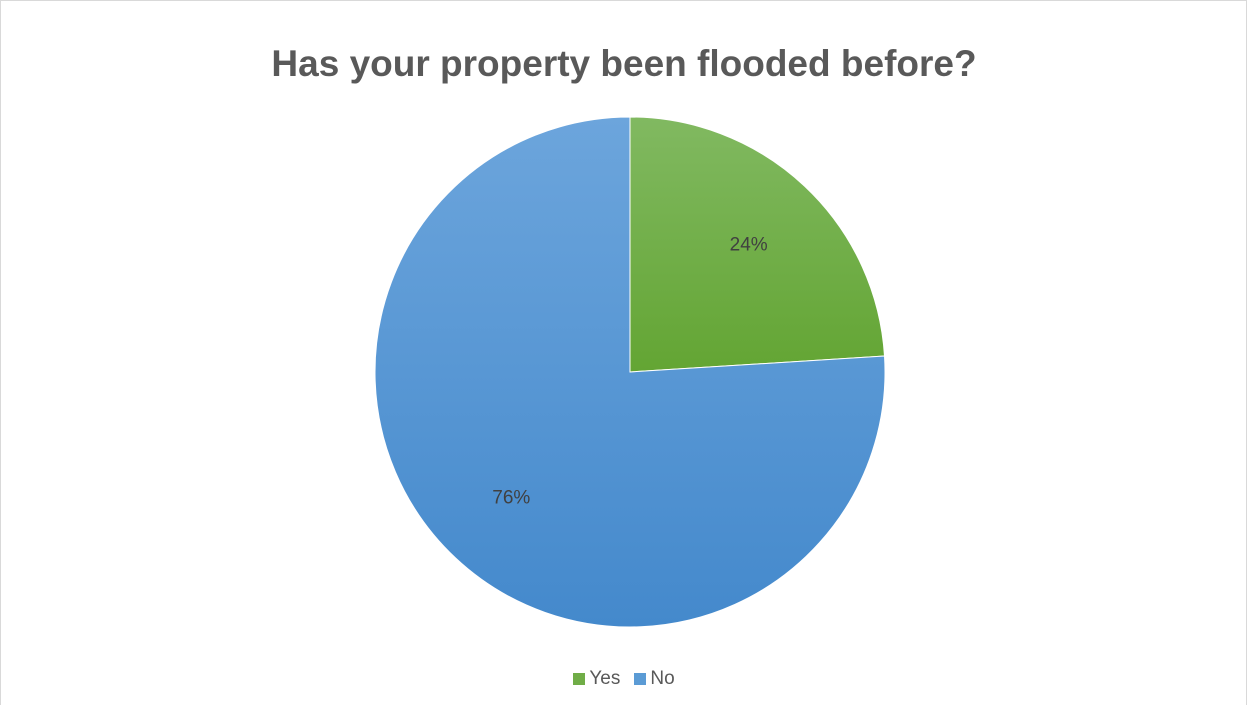 Image resolution: width=1248 pixels, height=706 pixels. I want to click on legend-label-yes: Yes, so click(605, 678).